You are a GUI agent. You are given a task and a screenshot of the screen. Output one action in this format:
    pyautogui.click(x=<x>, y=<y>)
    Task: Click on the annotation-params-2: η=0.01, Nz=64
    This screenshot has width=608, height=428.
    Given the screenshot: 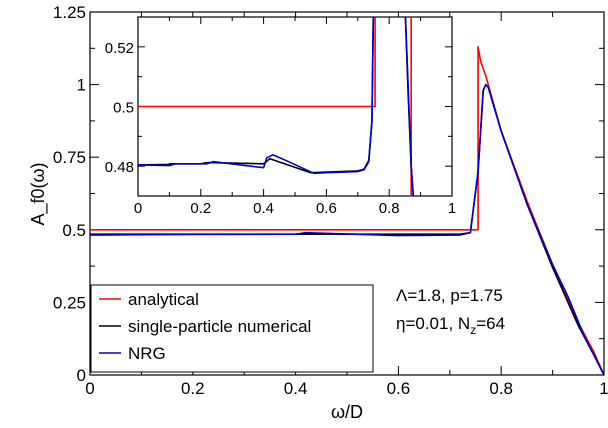 What is the action you would take?
    pyautogui.click(x=450, y=325)
    